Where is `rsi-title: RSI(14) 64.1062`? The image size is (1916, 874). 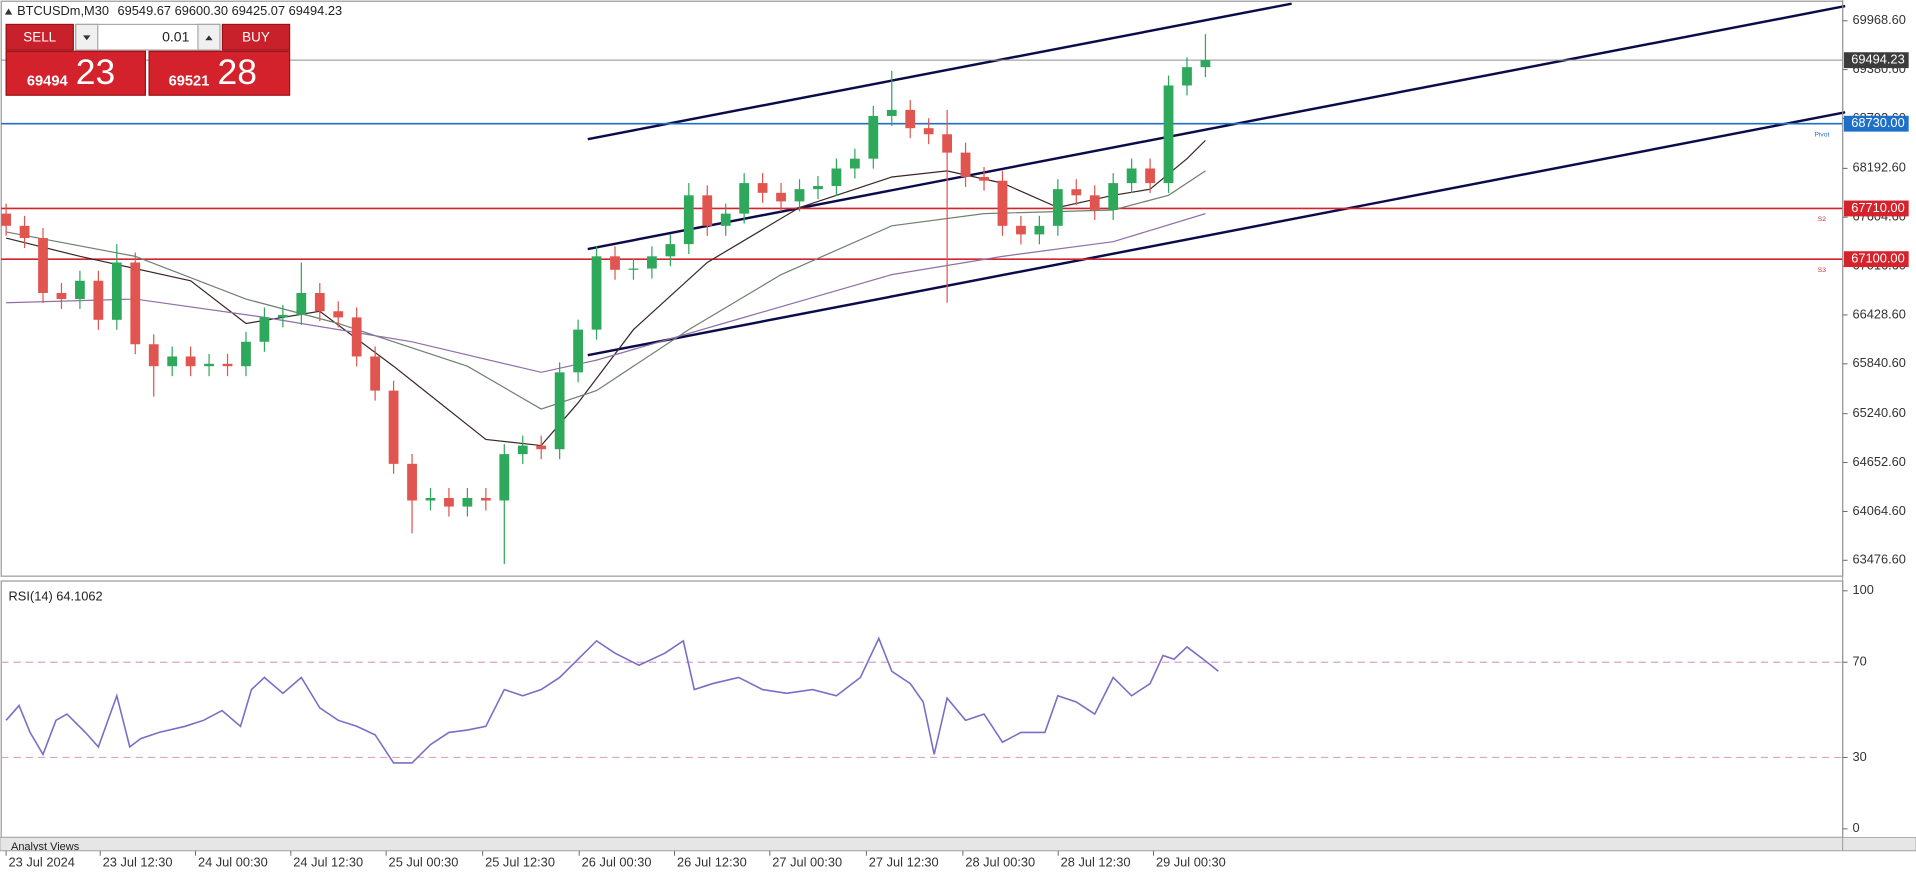
rsi-title: RSI(14) 64.1062 is located at coordinates (56, 595).